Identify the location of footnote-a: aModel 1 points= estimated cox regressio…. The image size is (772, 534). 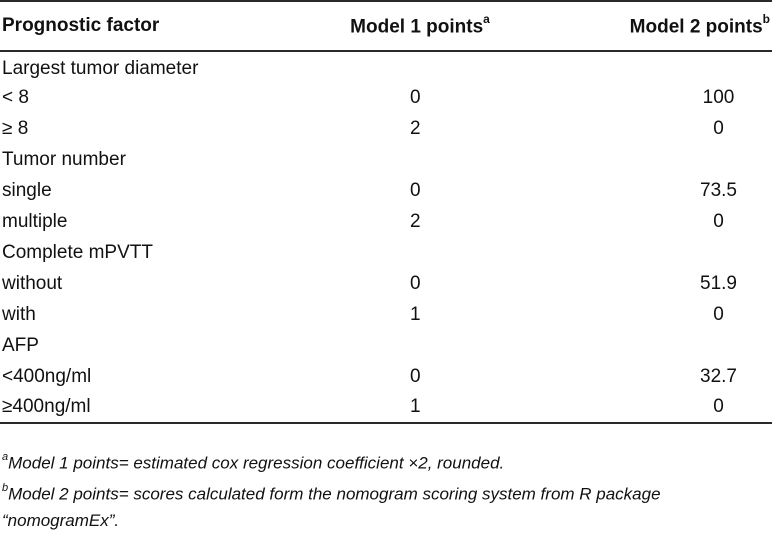
(386, 461).